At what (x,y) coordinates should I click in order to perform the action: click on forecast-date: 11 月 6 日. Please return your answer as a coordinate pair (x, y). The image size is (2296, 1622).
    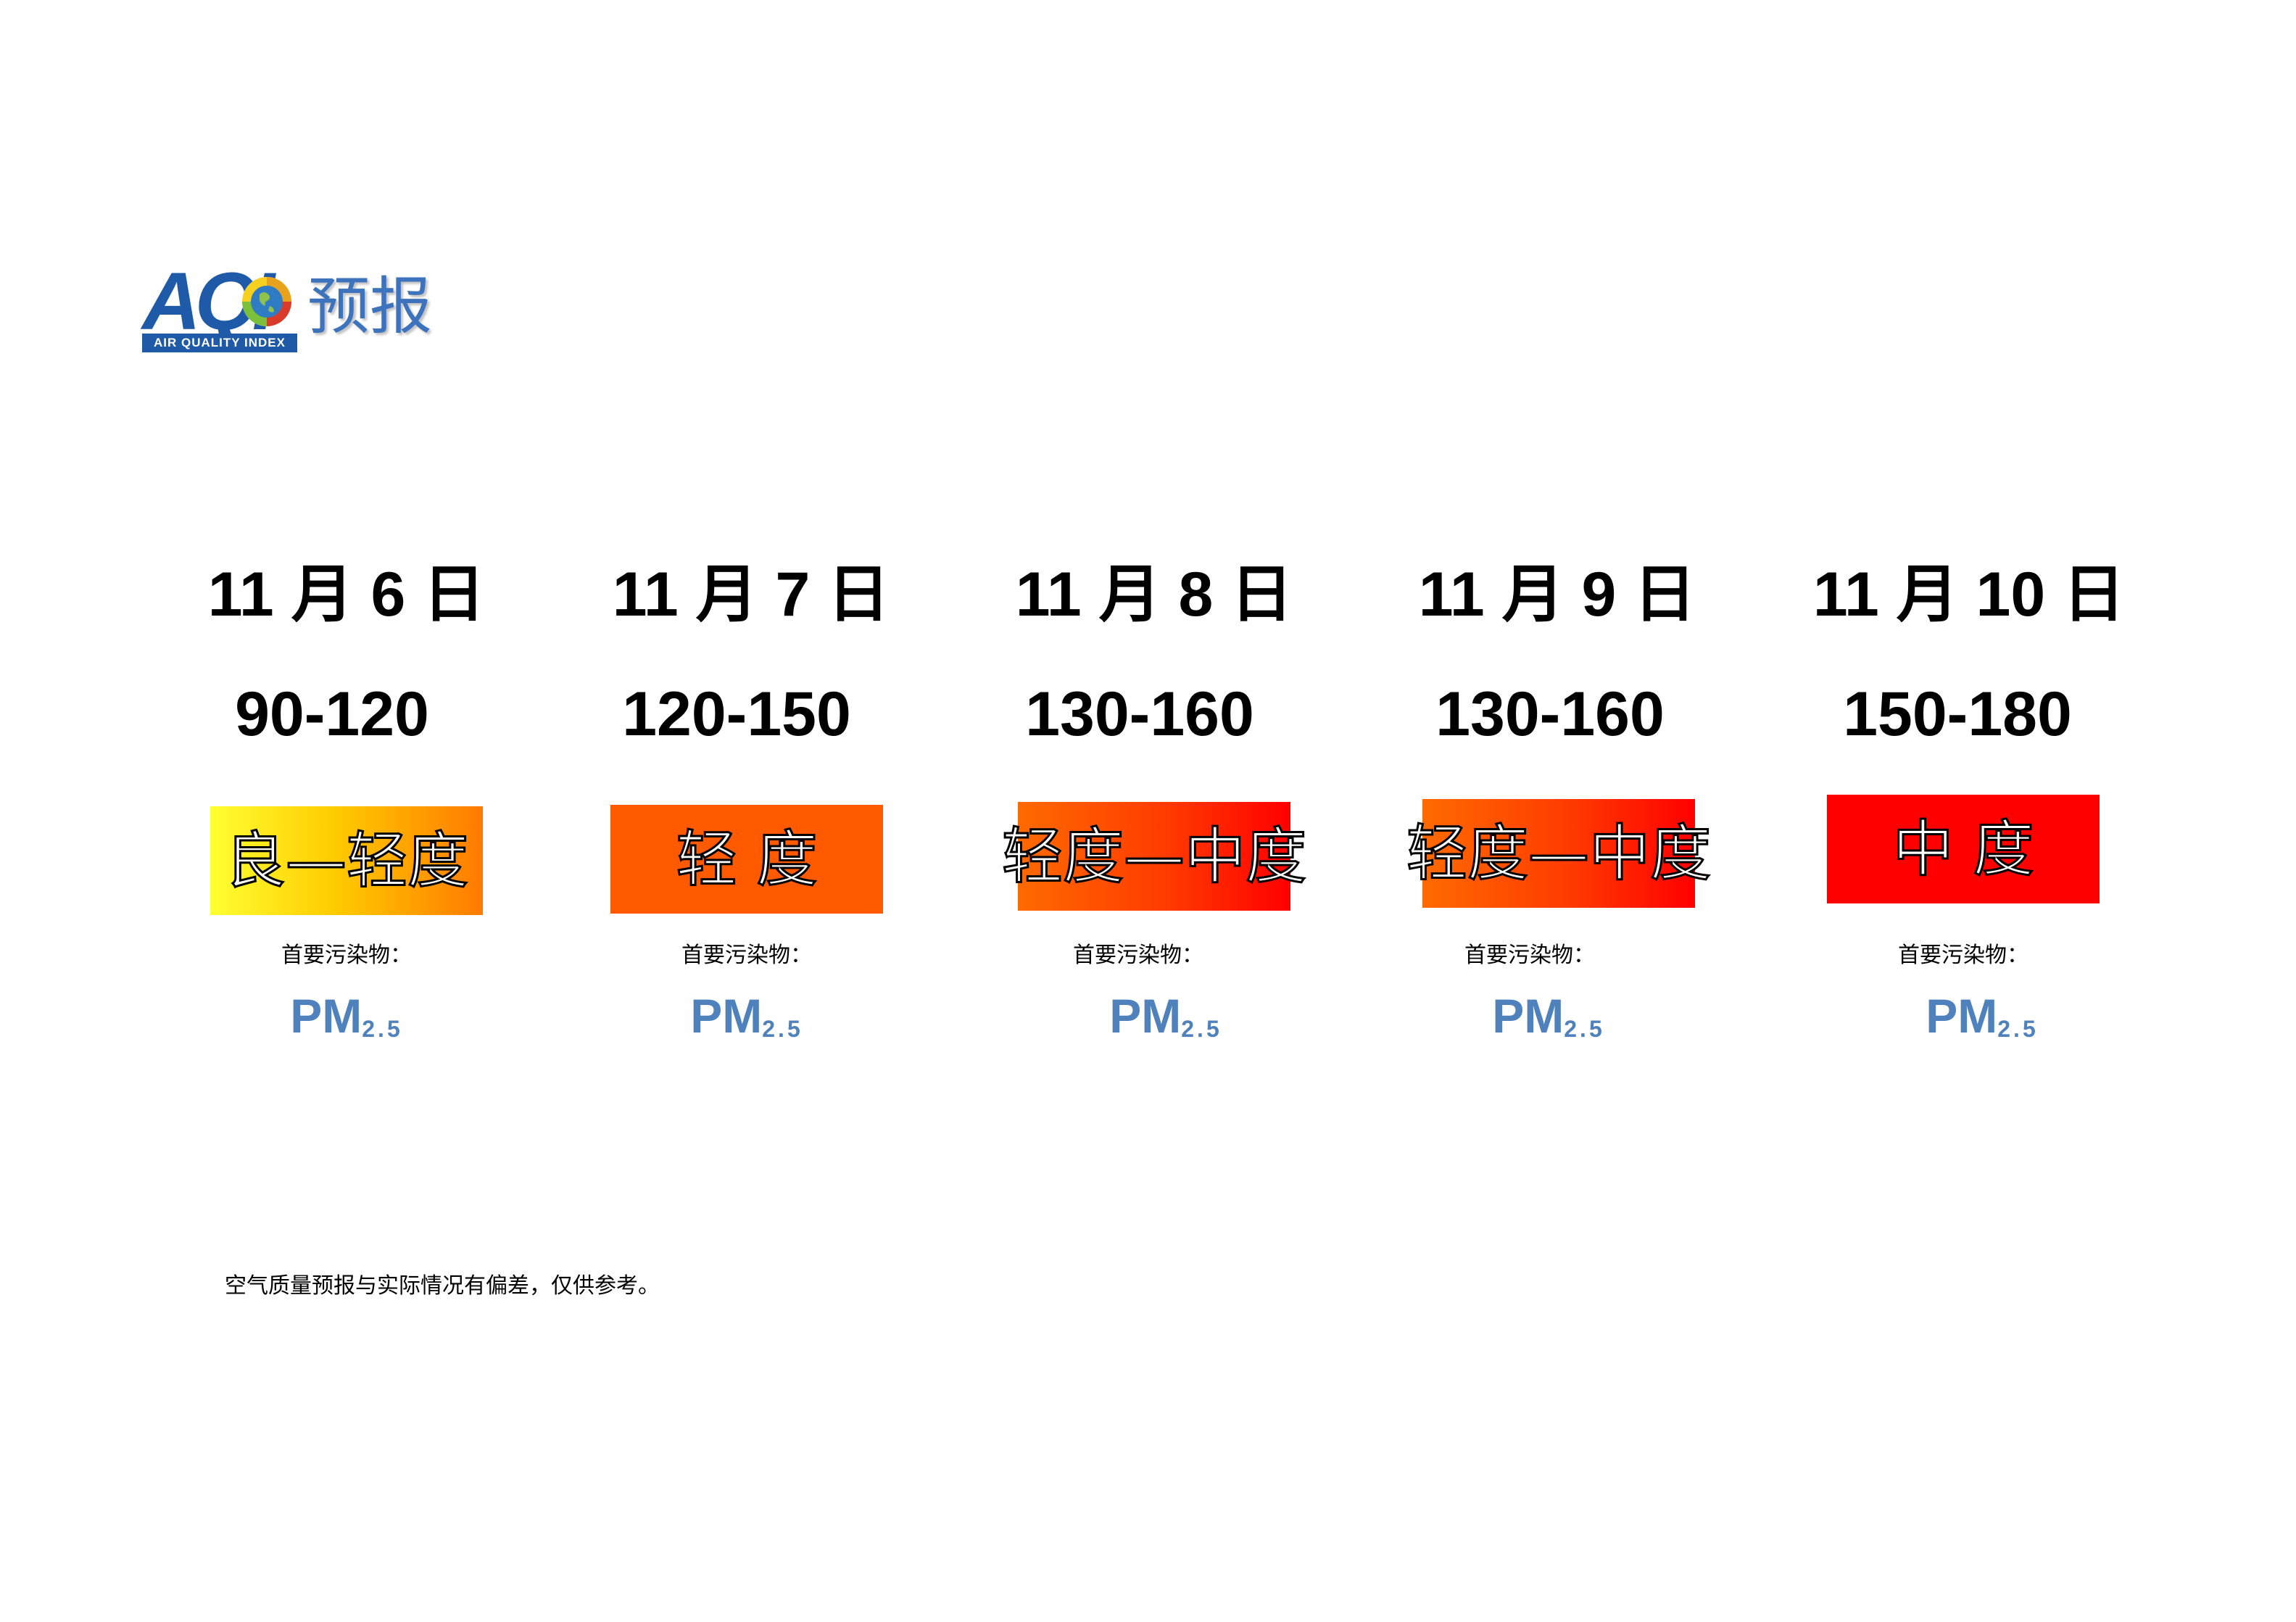
    Looking at the image, I should click on (346, 594).